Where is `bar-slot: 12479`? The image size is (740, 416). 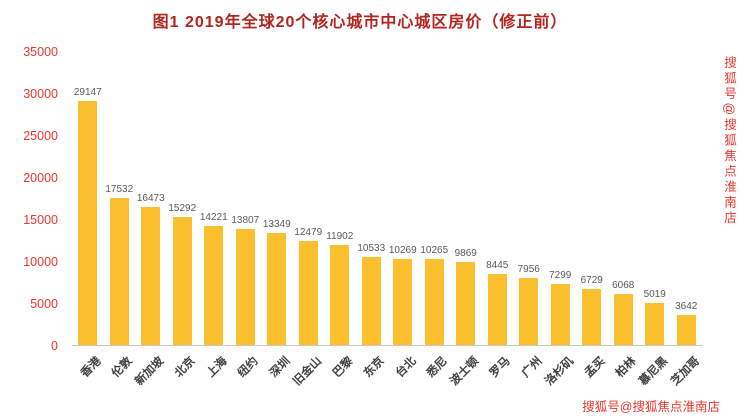
bar-slot: 12479 is located at coordinates (309, 198).